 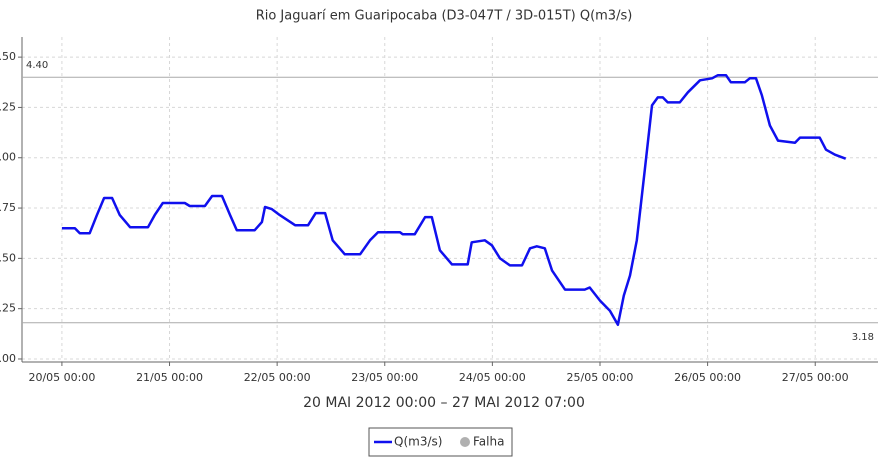 I want to click on reference-label: 4.40, so click(x=37, y=65).